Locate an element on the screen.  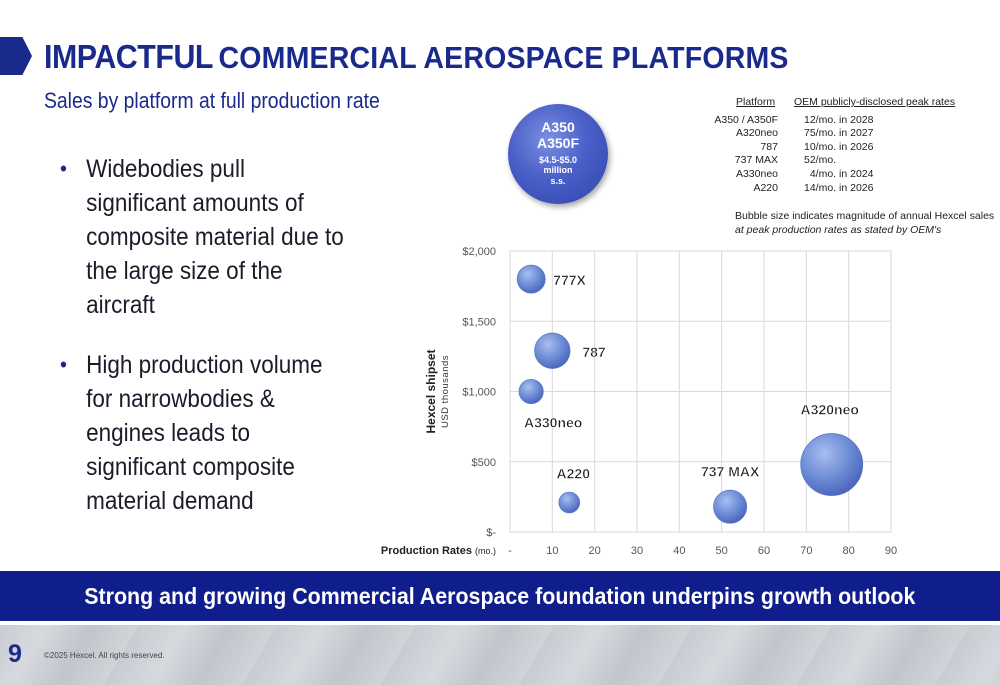
page-number: 9 is located at coordinates (15, 654).